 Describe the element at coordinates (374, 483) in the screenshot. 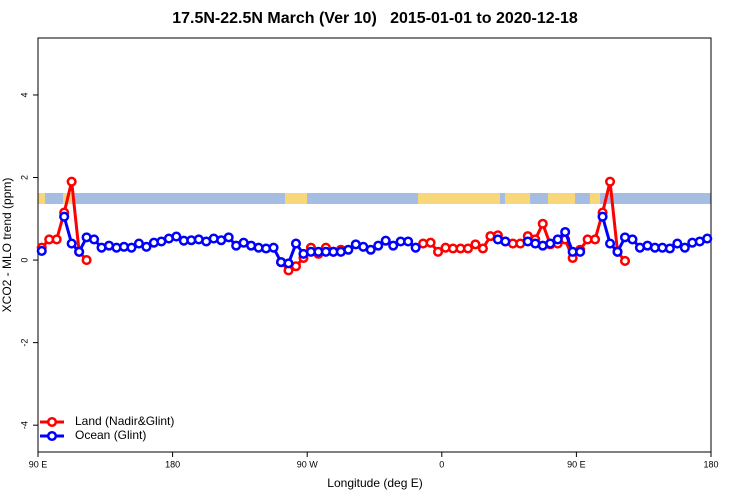

I see `x-axis-label: Longitude (deg E)` at that location.